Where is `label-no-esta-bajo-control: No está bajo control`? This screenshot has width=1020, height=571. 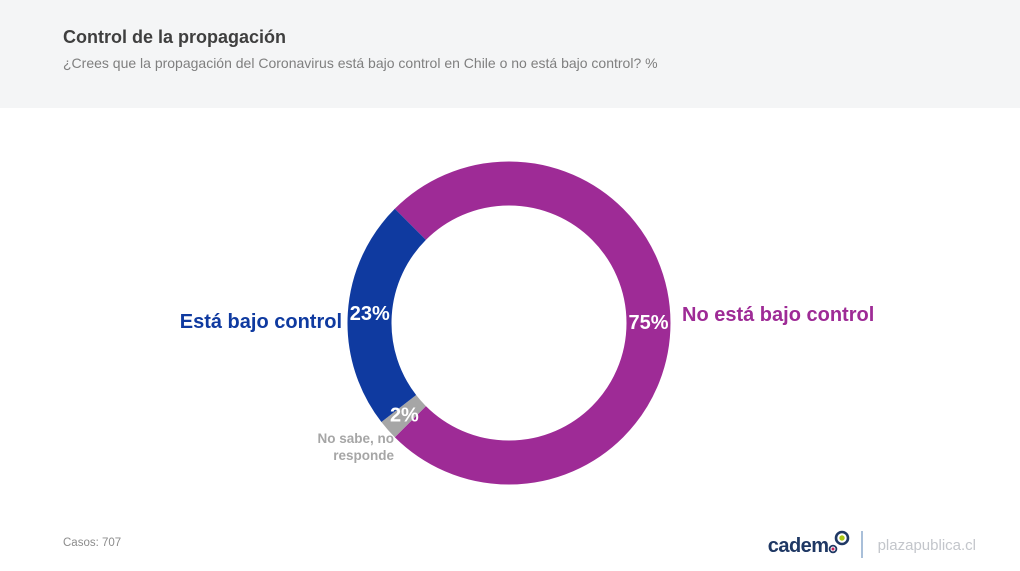
label-no-esta-bajo-control: No está bajo control is located at coordinates (778, 315).